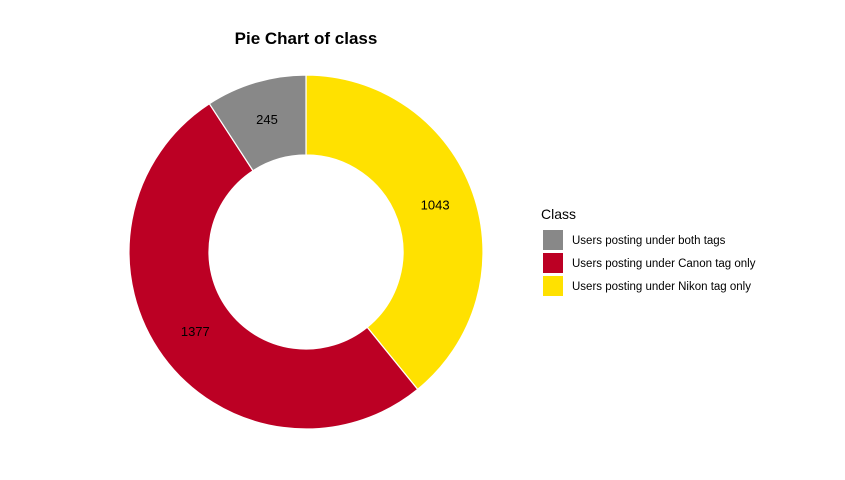 The width and height of the screenshot is (845, 480). What do you see at coordinates (267, 119) in the screenshot?
I see `slice-value-label: 245` at bounding box center [267, 119].